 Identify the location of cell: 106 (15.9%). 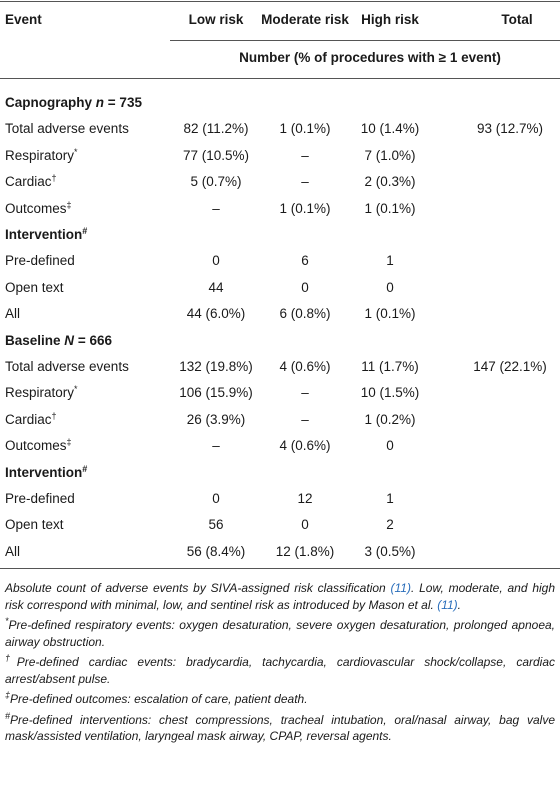
(216, 393).